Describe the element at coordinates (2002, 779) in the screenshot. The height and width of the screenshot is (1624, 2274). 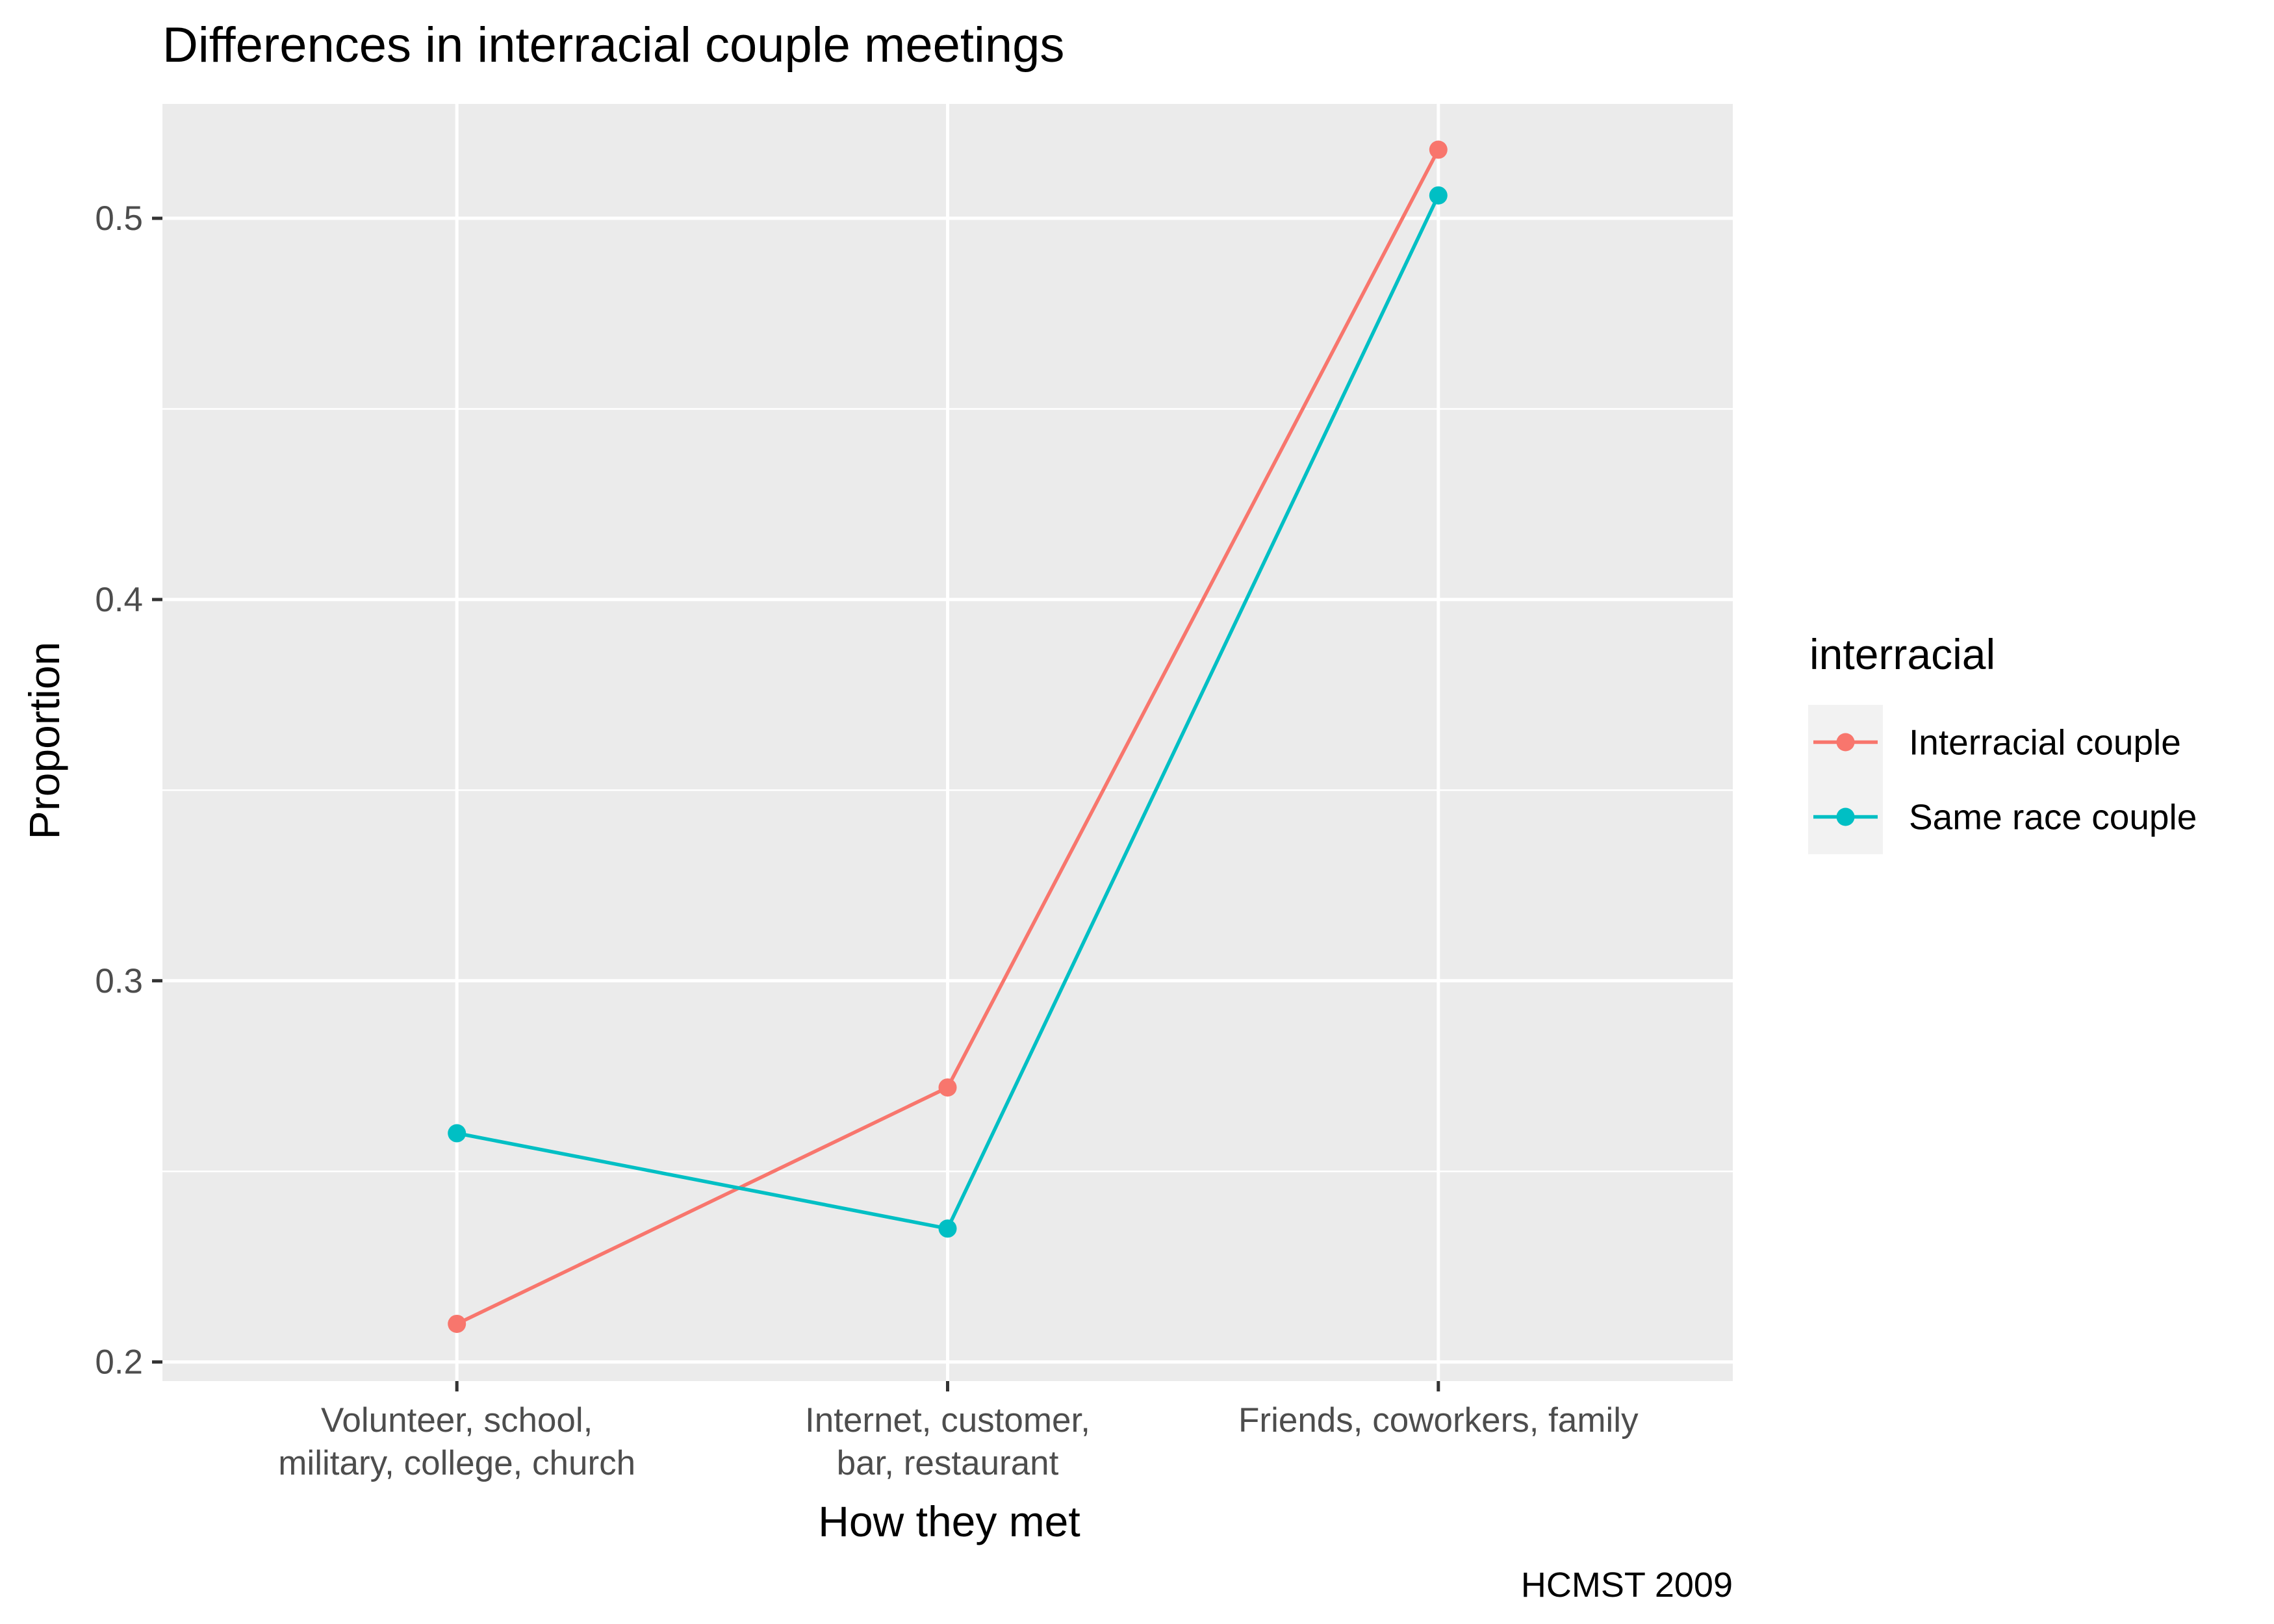
I see `legend-entries: Interracial couple Same race couple` at that location.